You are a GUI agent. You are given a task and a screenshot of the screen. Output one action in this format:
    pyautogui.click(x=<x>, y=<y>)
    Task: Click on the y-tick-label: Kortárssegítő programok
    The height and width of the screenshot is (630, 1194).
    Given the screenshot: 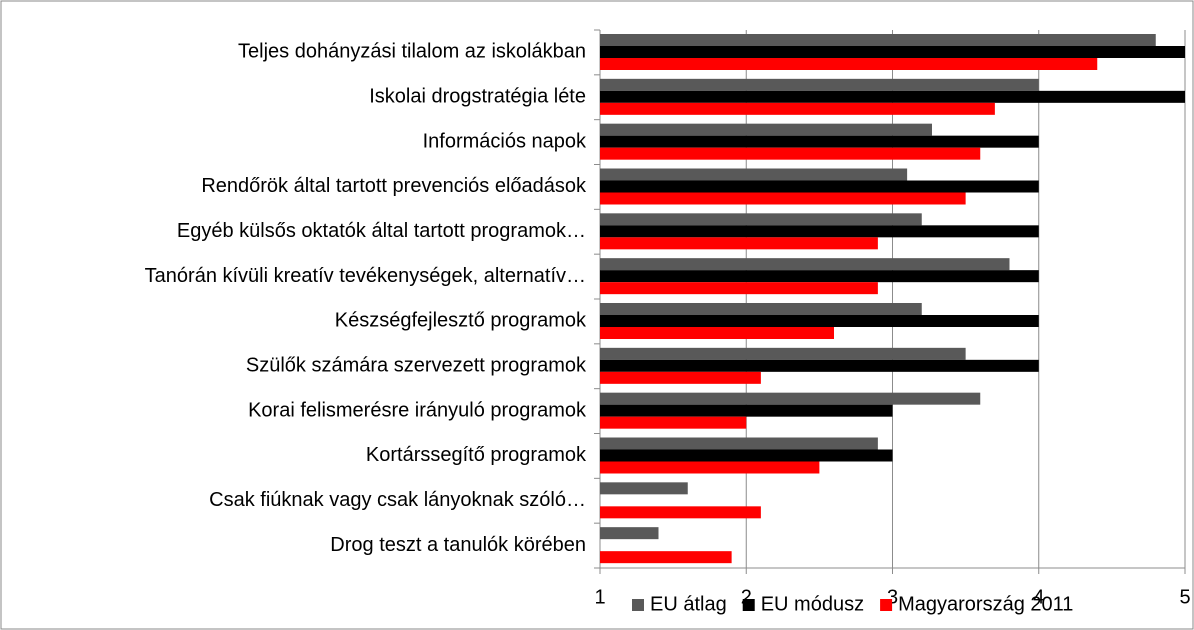 What is the action you would take?
    pyautogui.click(x=476, y=455)
    